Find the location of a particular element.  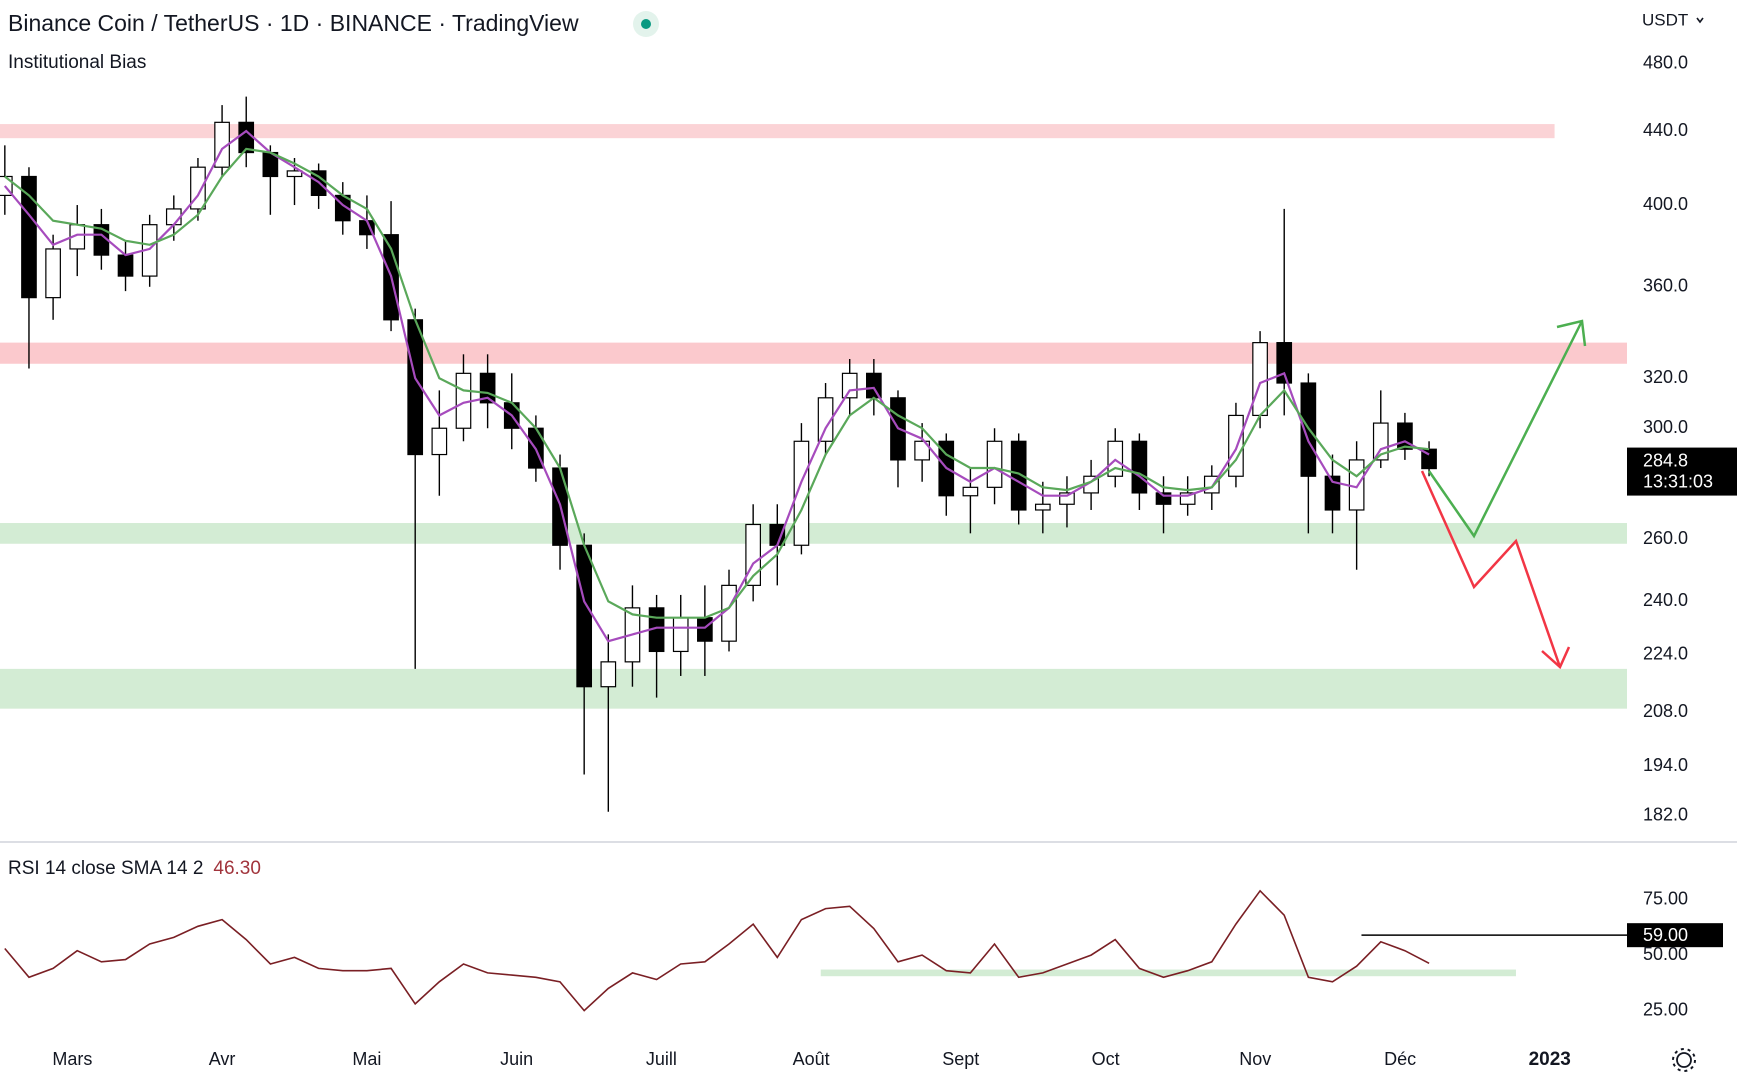

currency-chevron is located at coordinates (1700, 20).